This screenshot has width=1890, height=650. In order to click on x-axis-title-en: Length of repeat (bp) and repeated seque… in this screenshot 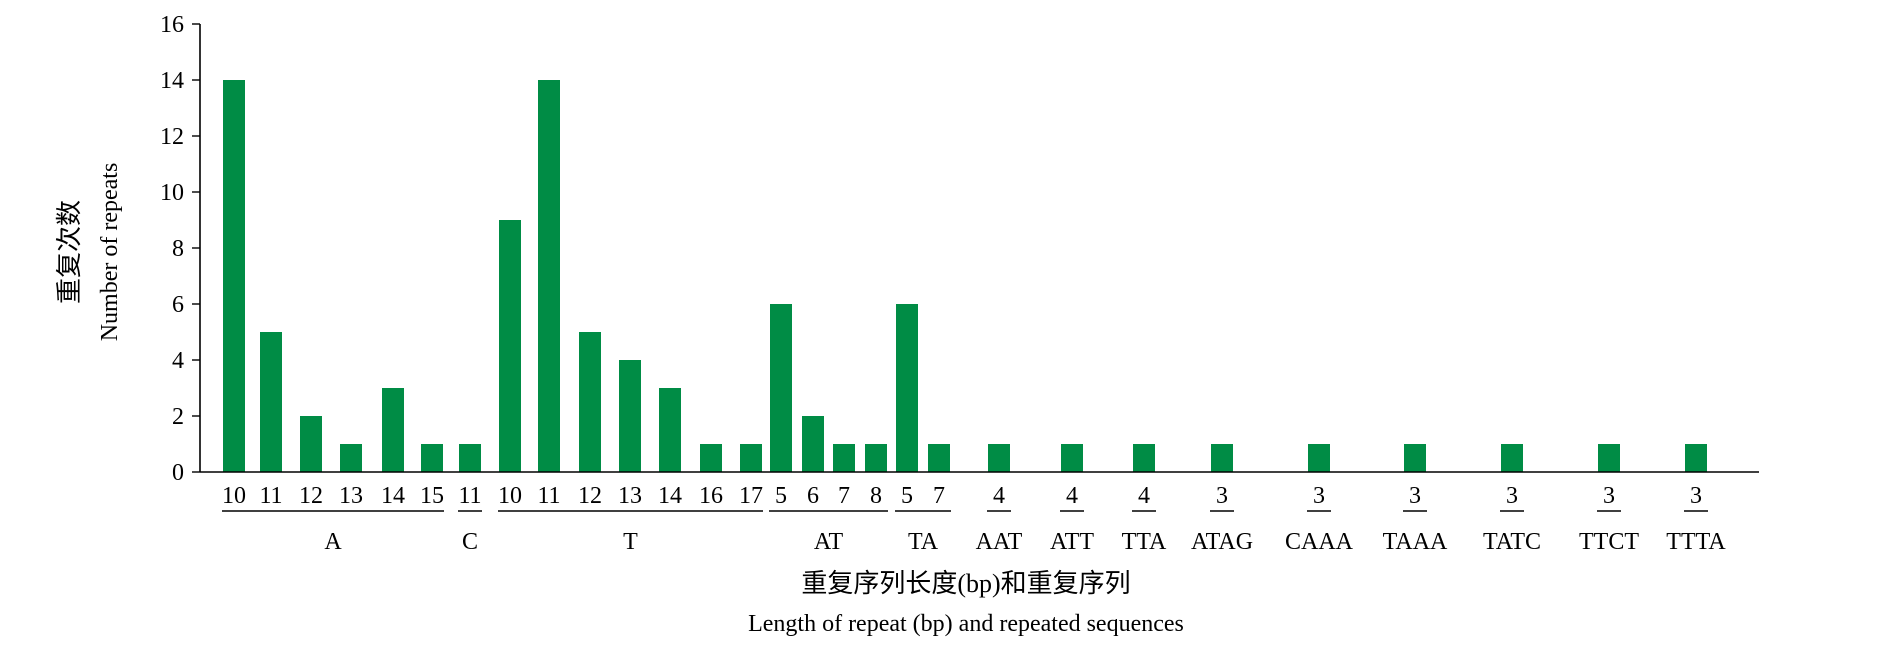, I will do `click(966, 624)`.